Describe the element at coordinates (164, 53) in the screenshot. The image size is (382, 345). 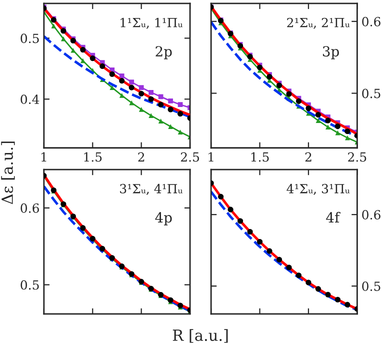
I see `annotation: 2p` at that location.